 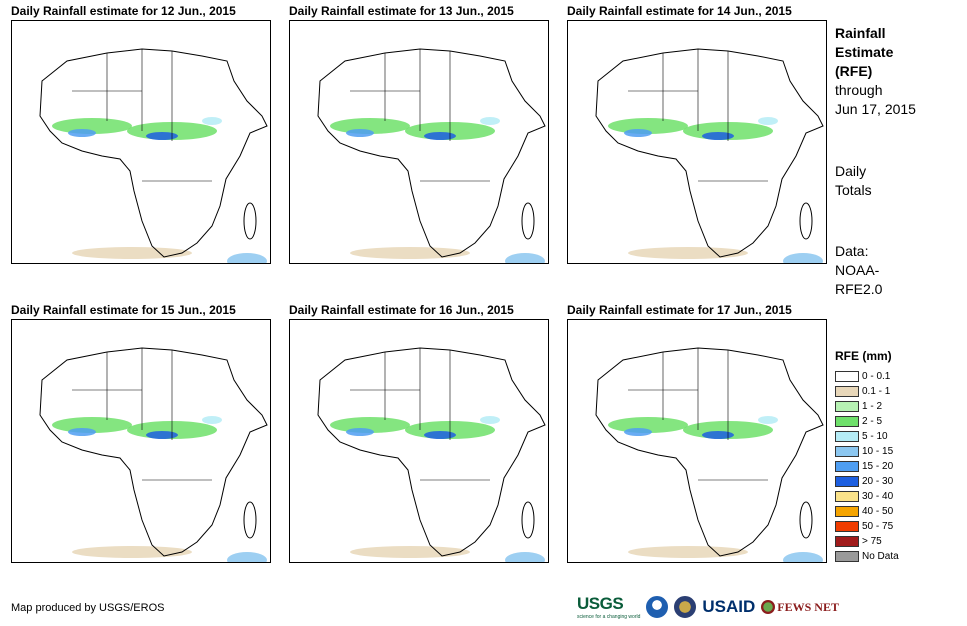 I want to click on fews-wordmark: FEWS NET, so click(x=808, y=606).